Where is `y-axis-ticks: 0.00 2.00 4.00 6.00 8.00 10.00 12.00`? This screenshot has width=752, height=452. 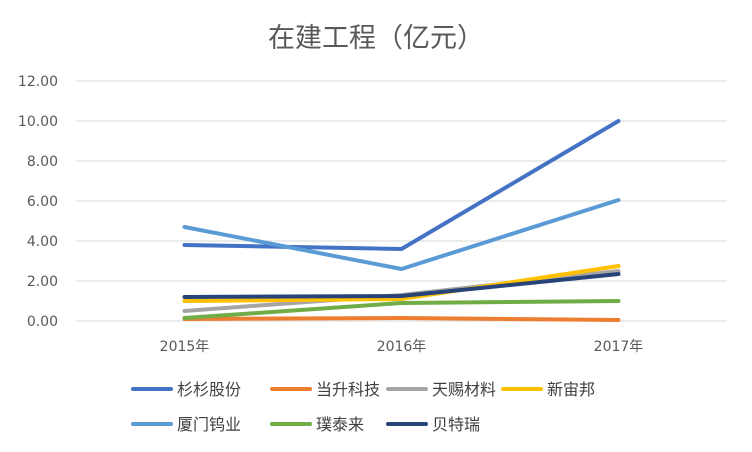
y-axis-ticks: 0.00 2.00 4.00 6.00 8.00 10.00 12.00 is located at coordinates (38, 202).